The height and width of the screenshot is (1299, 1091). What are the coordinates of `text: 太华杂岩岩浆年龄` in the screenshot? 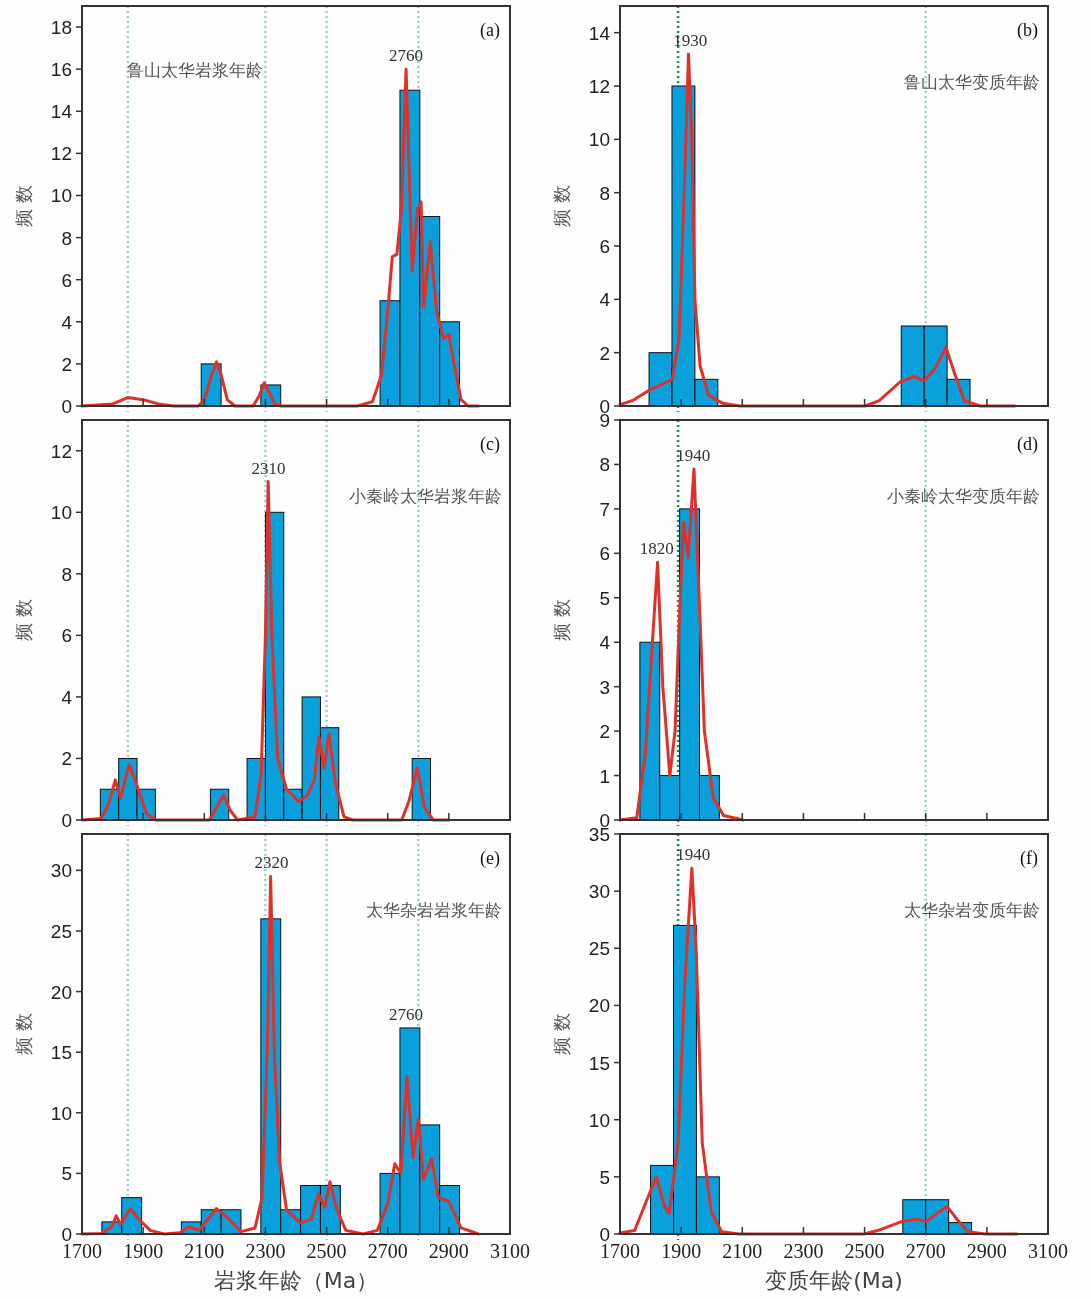 It's located at (434, 910).